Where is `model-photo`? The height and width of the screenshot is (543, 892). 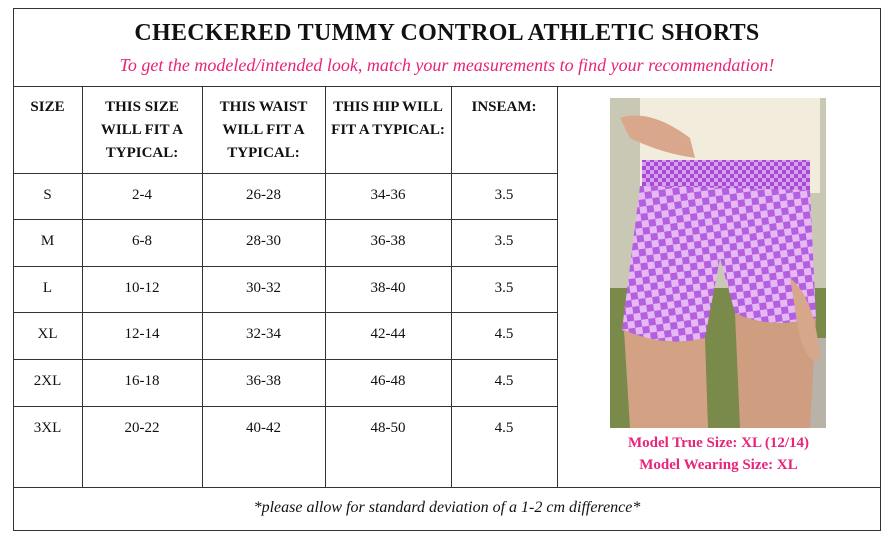
model-photo is located at coordinates (718, 263).